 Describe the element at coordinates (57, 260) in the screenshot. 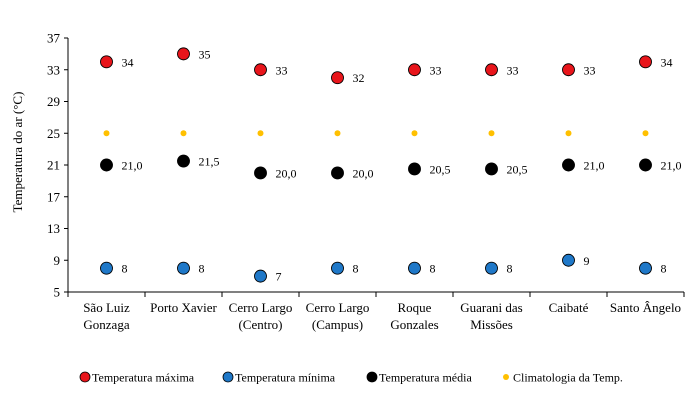

I see `y-tick-label: 9` at that location.